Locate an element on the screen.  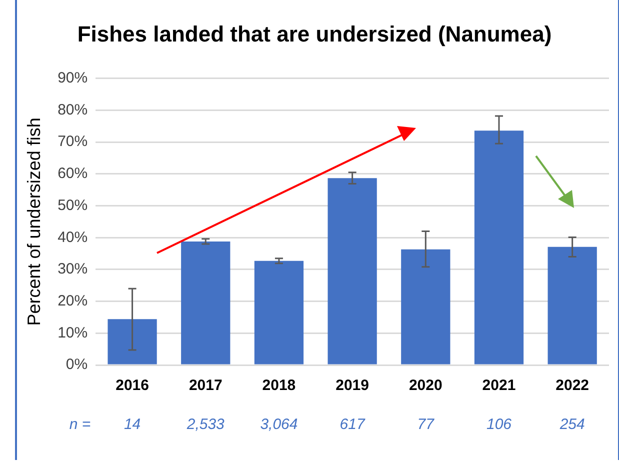
text: 3,064 is located at coordinates (279, 425).